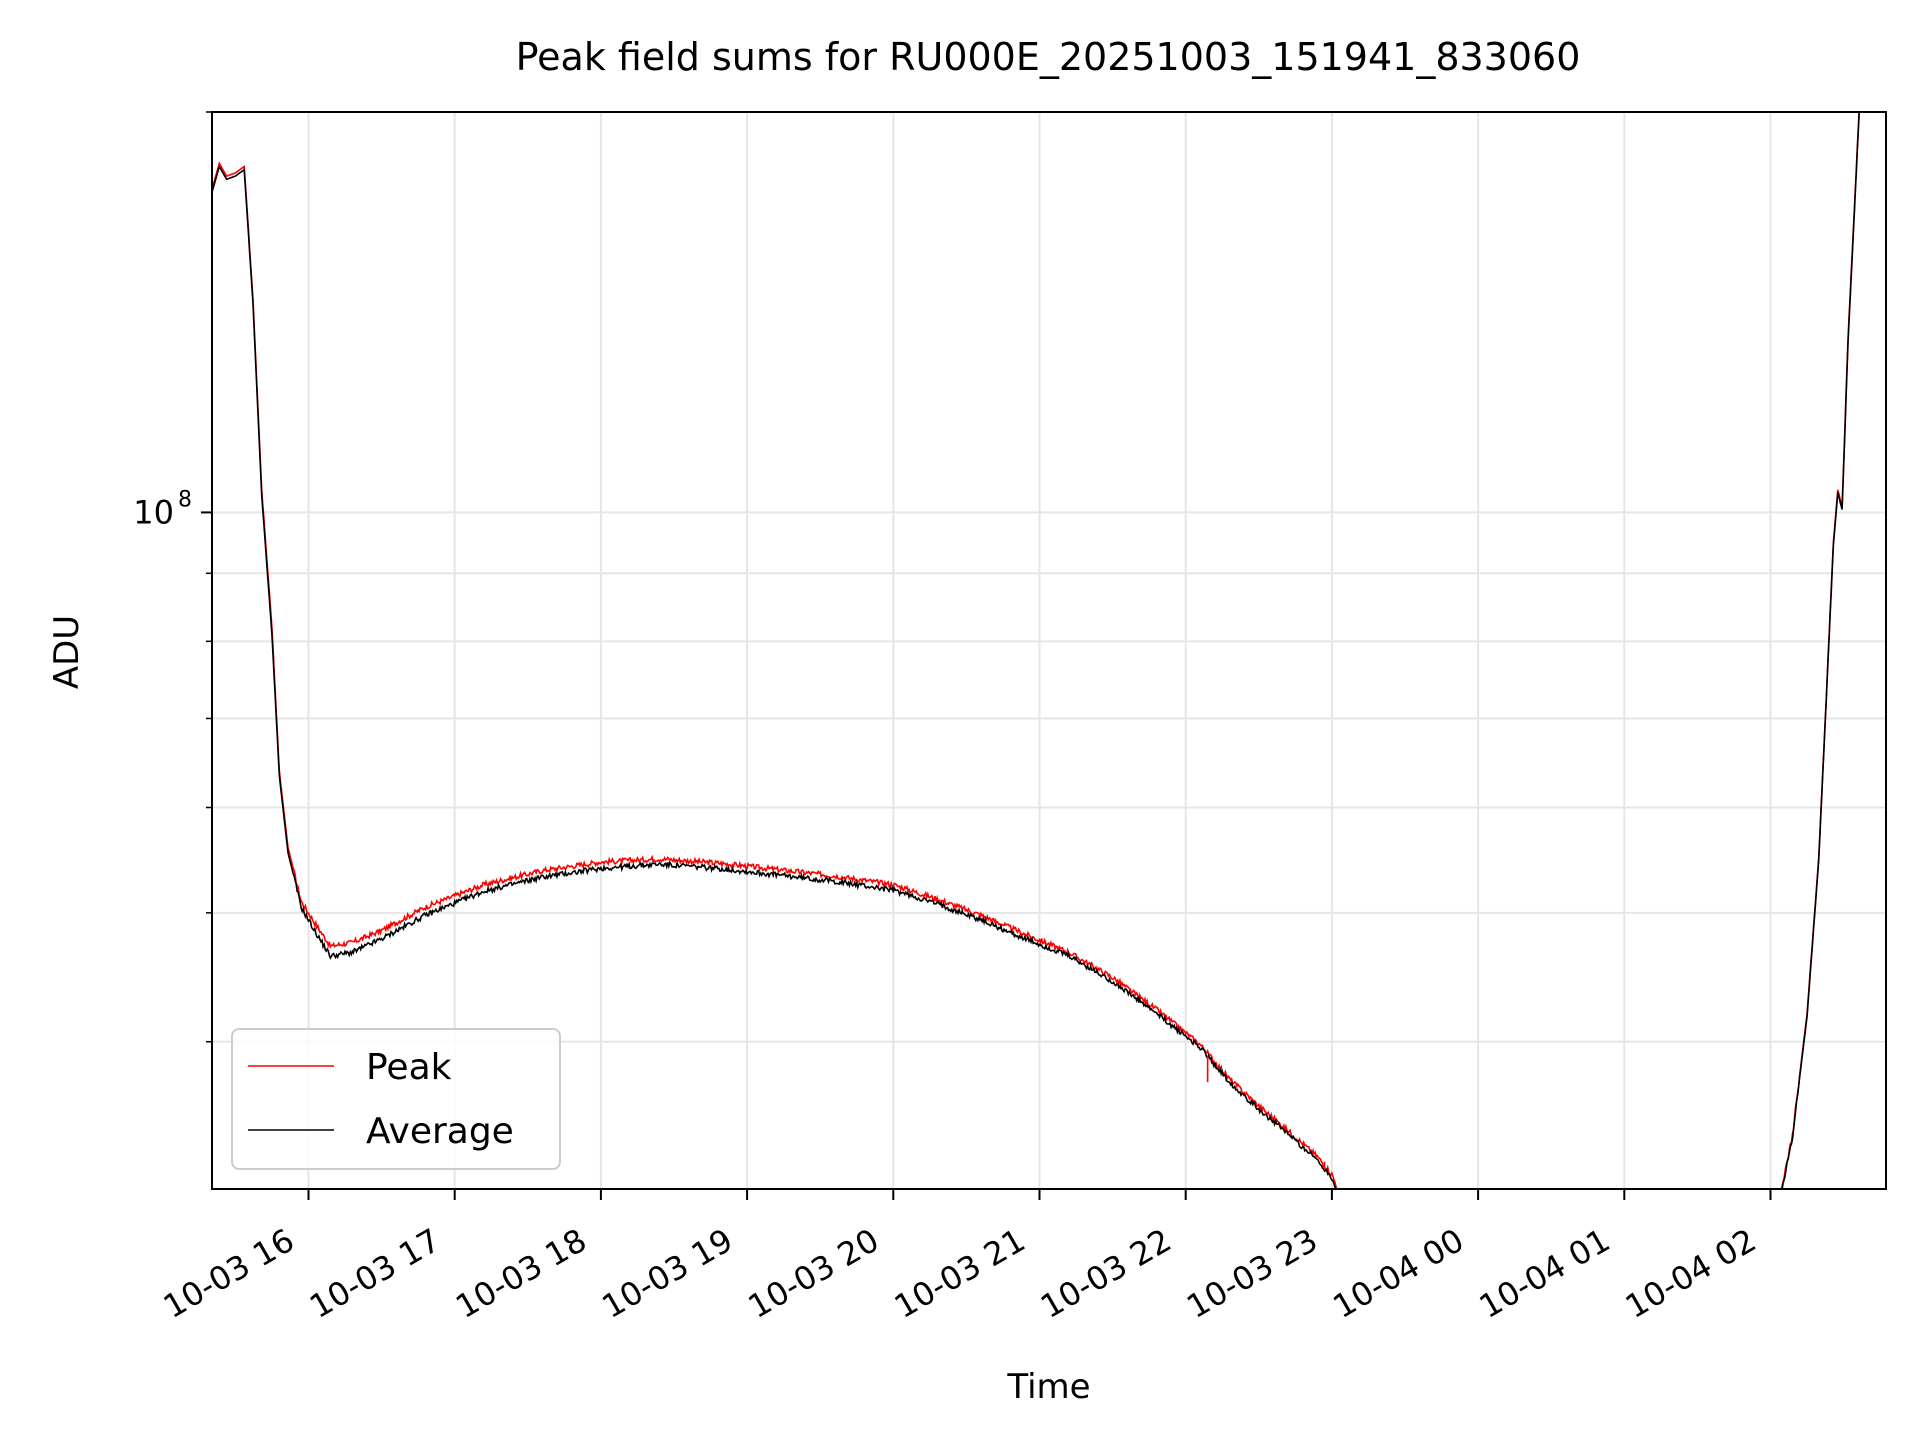 The height and width of the screenshot is (1440, 1920). I want to click on legend-peak-label: Peak, so click(409, 1067).